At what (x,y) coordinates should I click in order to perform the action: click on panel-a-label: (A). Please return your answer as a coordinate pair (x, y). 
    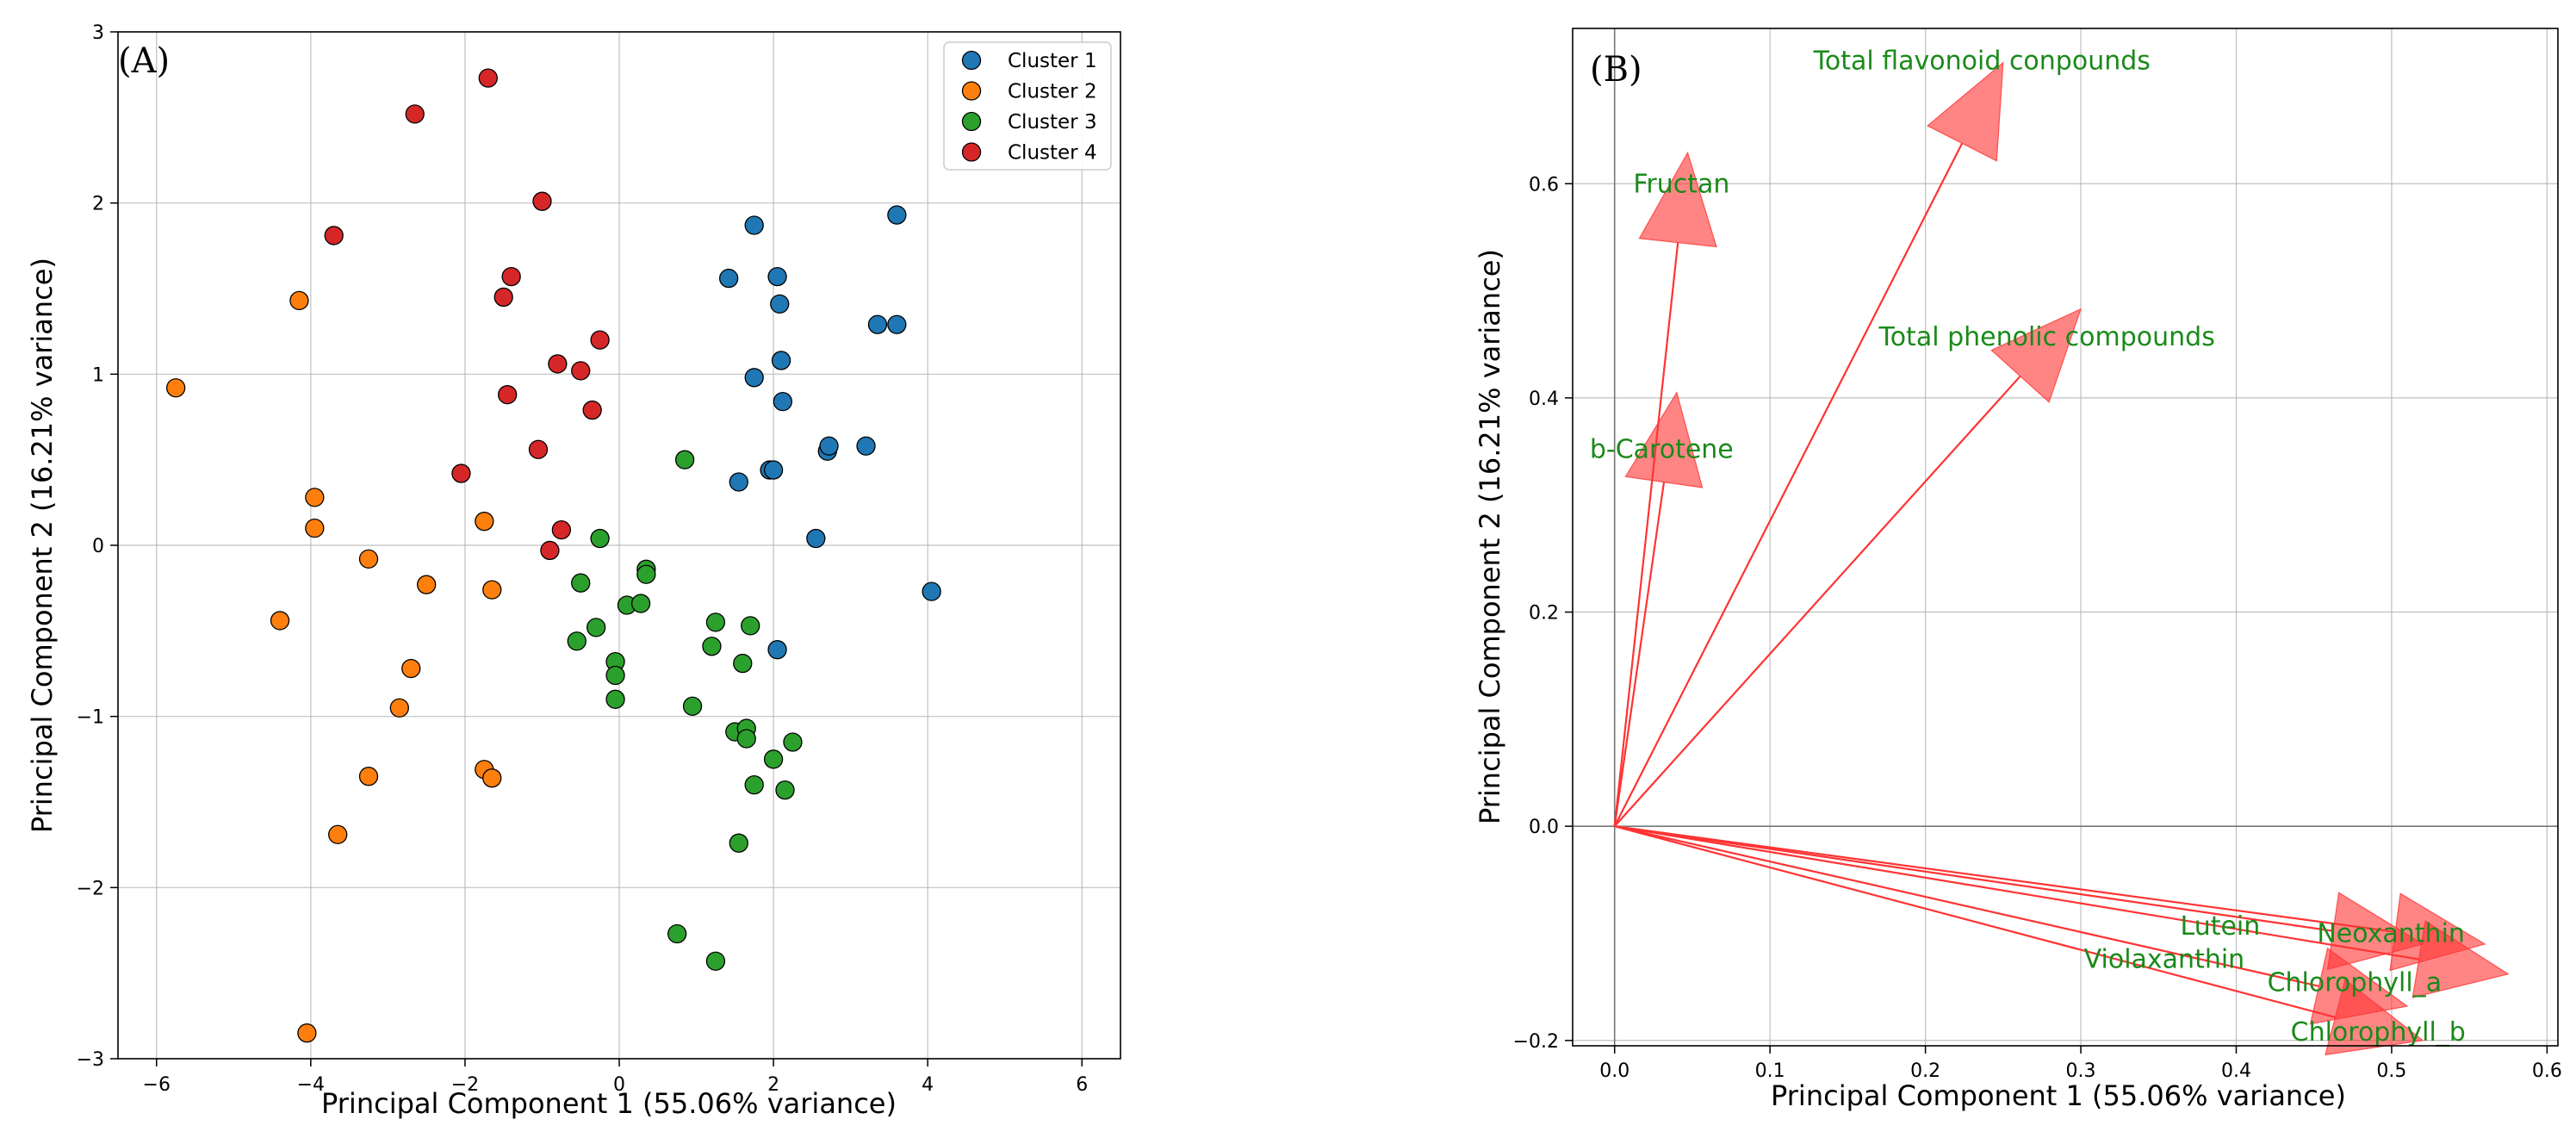
    Looking at the image, I should click on (144, 61).